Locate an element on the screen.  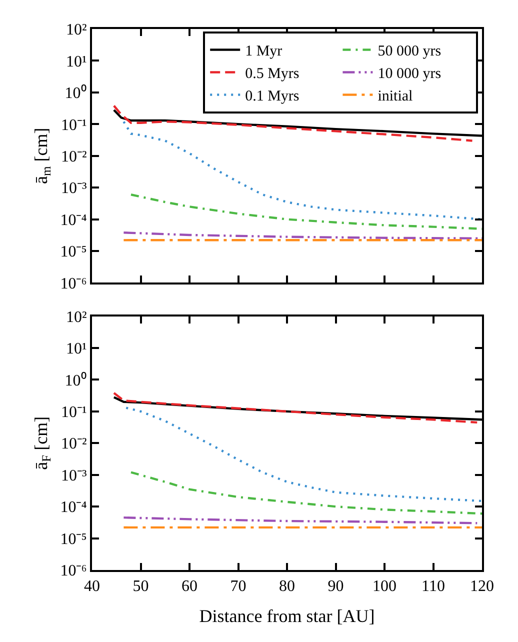
x-tick-label: 120 is located at coordinates (482, 587).